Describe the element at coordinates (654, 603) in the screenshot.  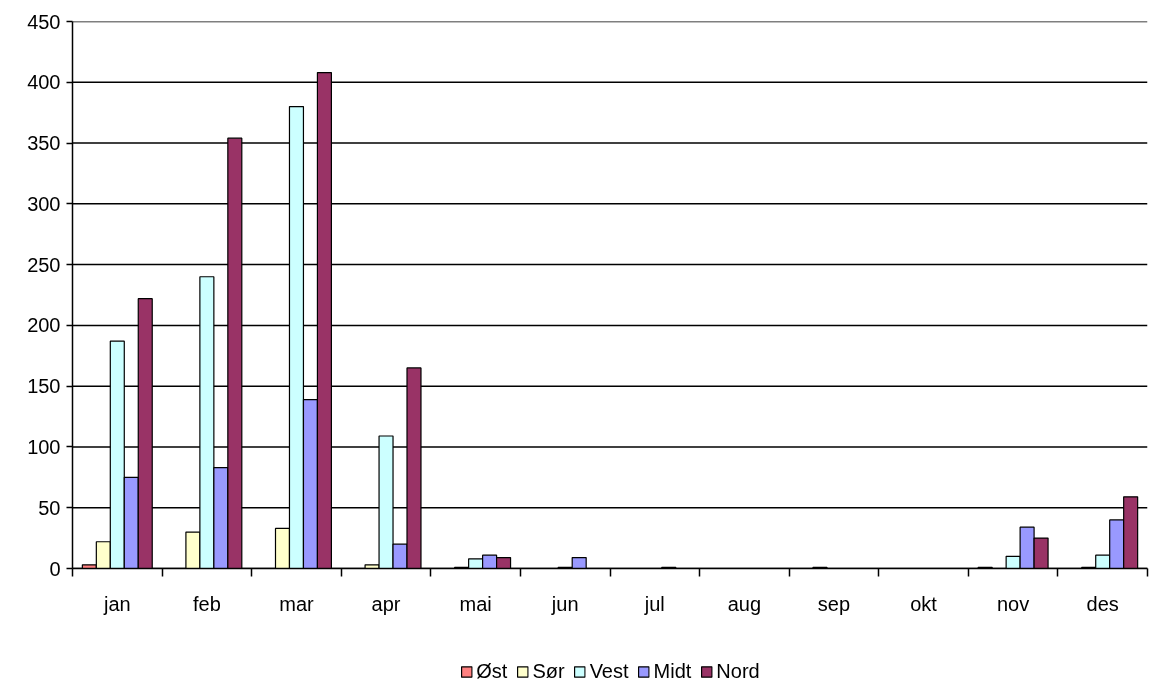
I see `x-tick-label: jul` at that location.